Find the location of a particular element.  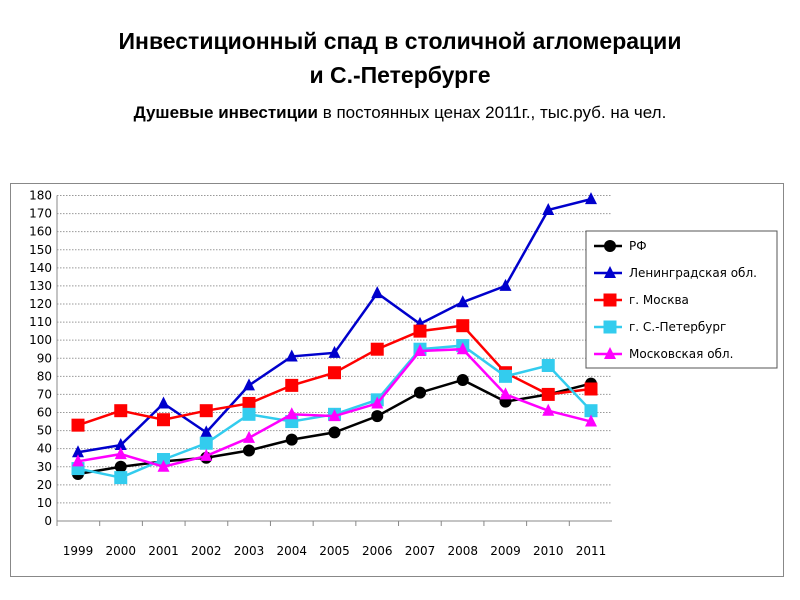

y-tick-label: 110 is located at coordinates (40, 322).